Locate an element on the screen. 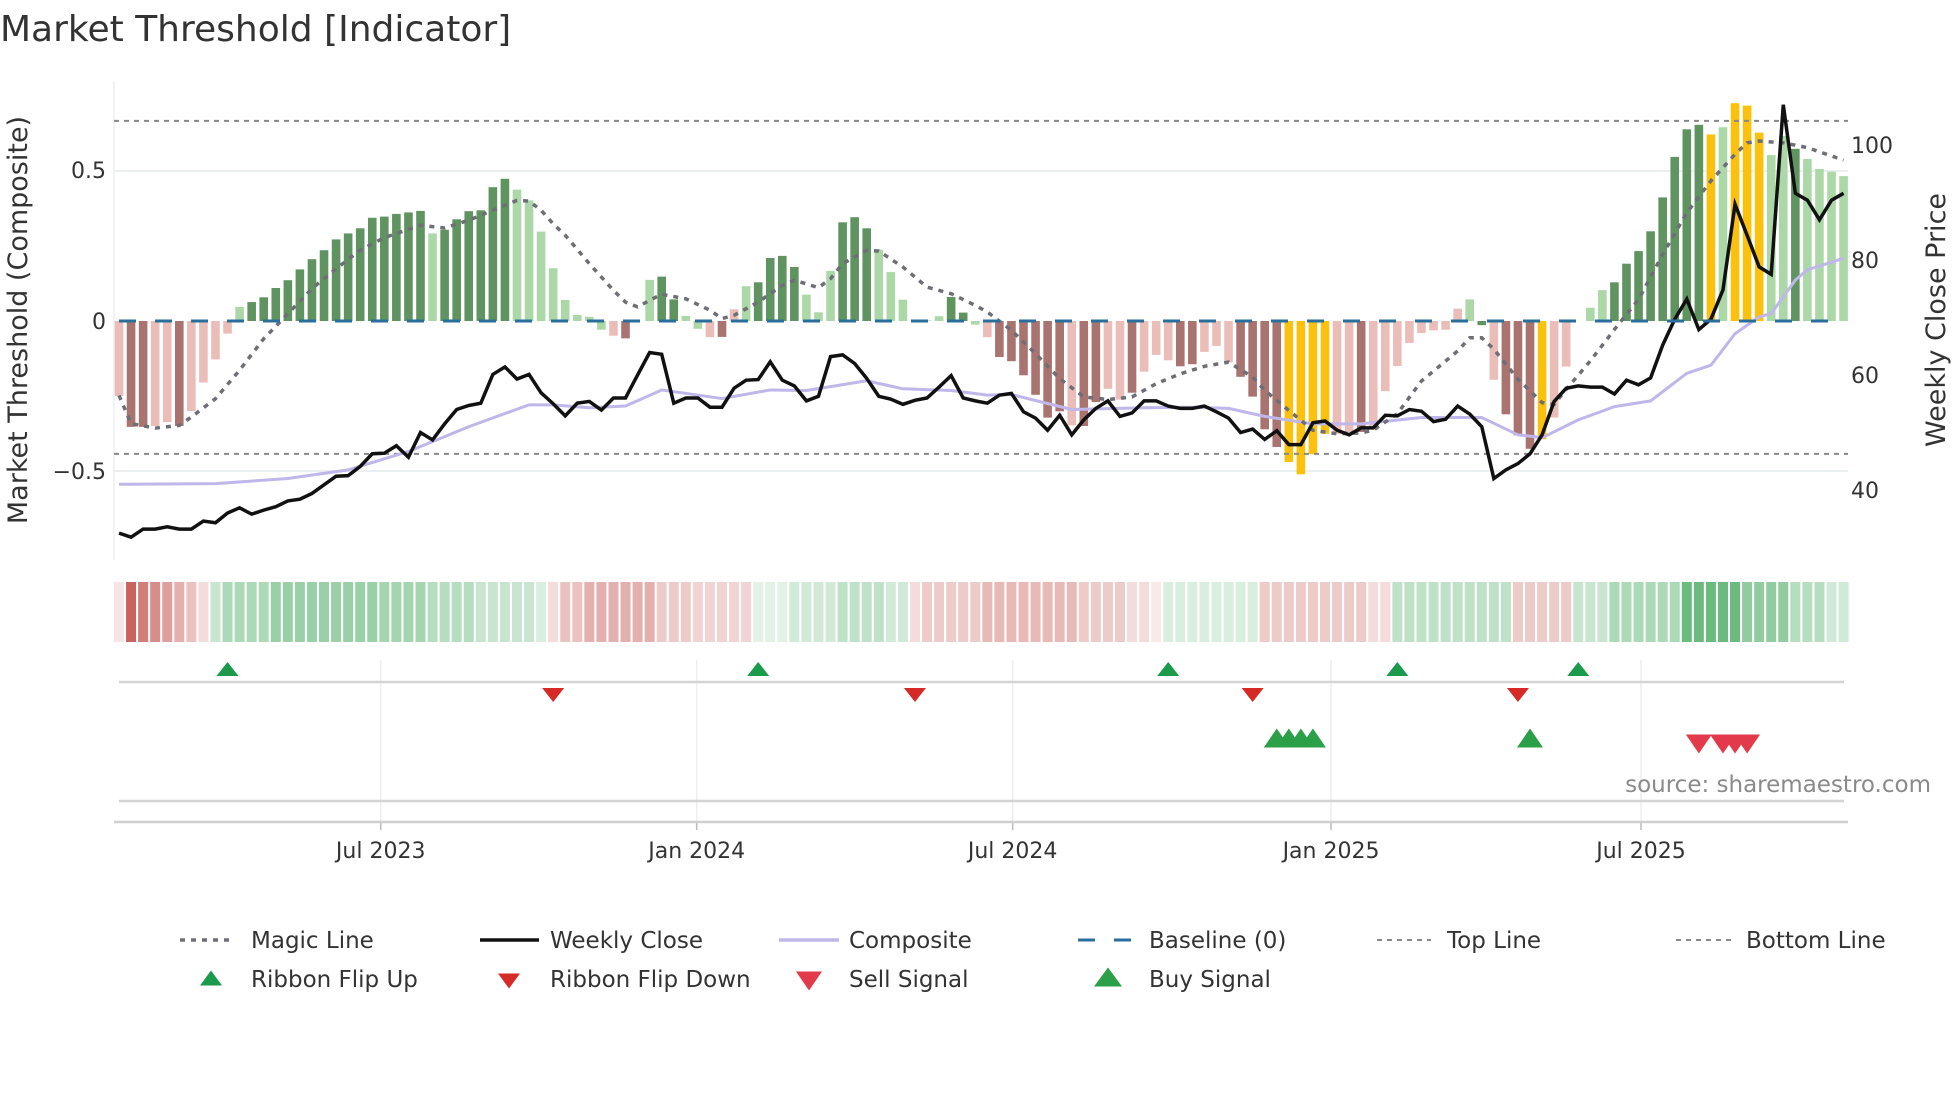 The width and height of the screenshot is (1960, 1102). buy-signal-marker is located at coordinates (1530, 738).